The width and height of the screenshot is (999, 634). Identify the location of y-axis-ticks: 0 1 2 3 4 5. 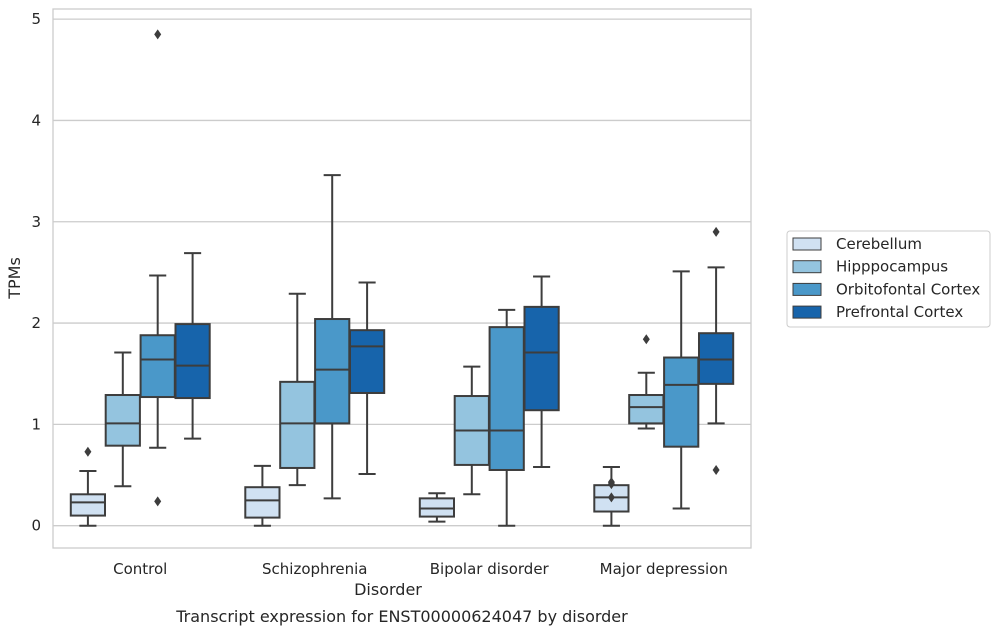
(36, 272).